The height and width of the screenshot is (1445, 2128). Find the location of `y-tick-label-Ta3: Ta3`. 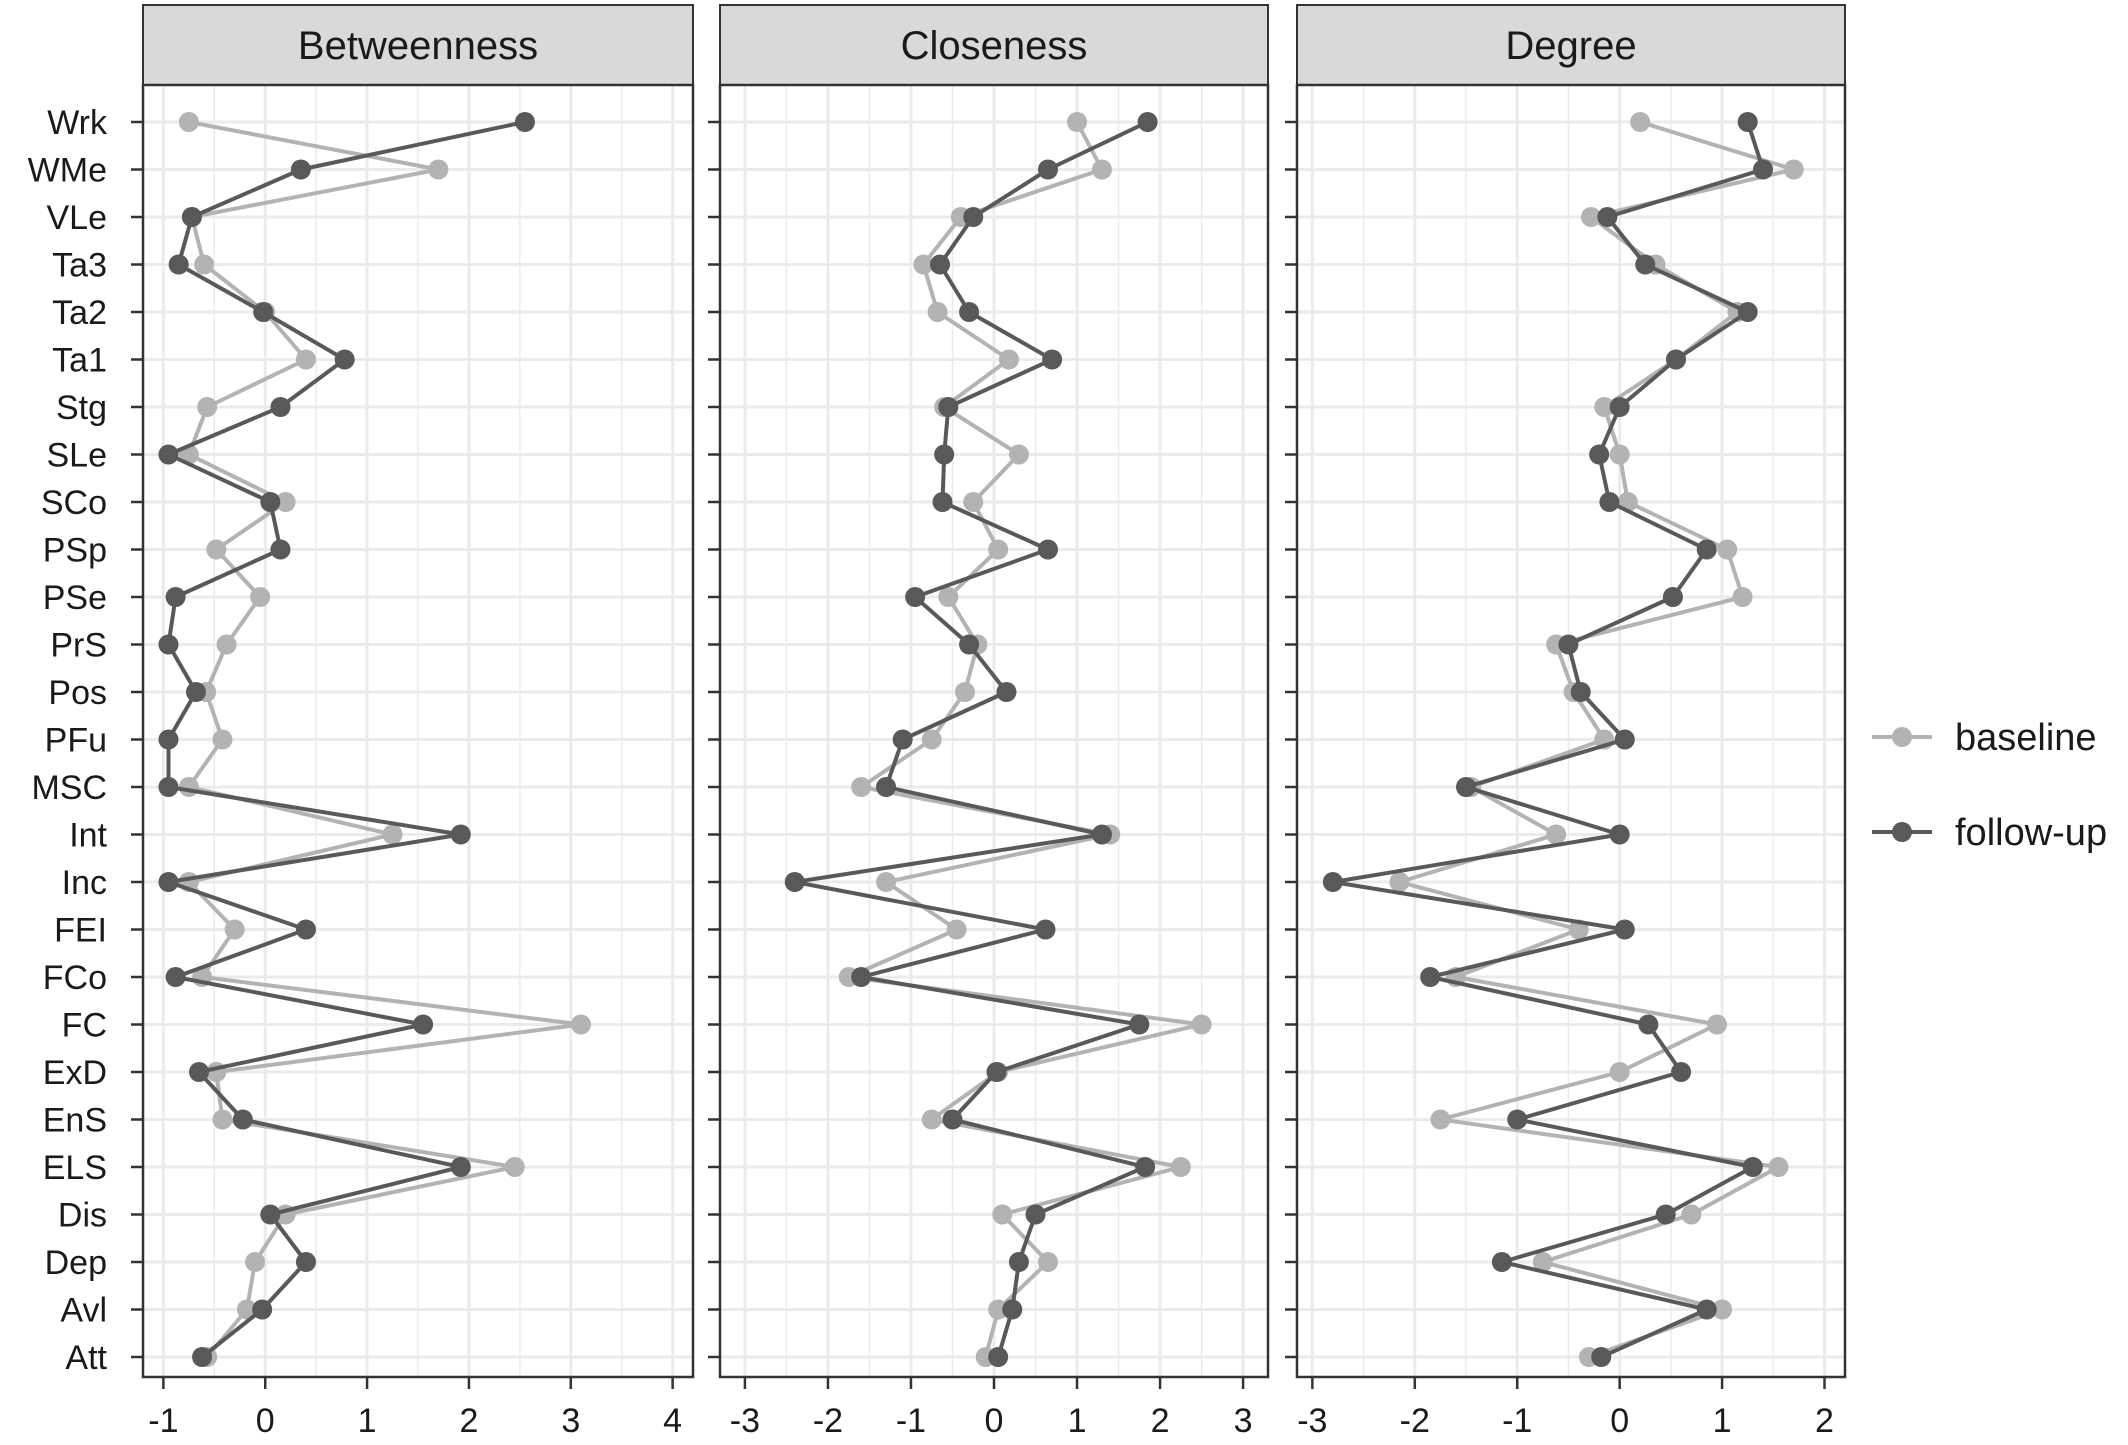

y-tick-label-Ta3: Ta3 is located at coordinates (79, 266).